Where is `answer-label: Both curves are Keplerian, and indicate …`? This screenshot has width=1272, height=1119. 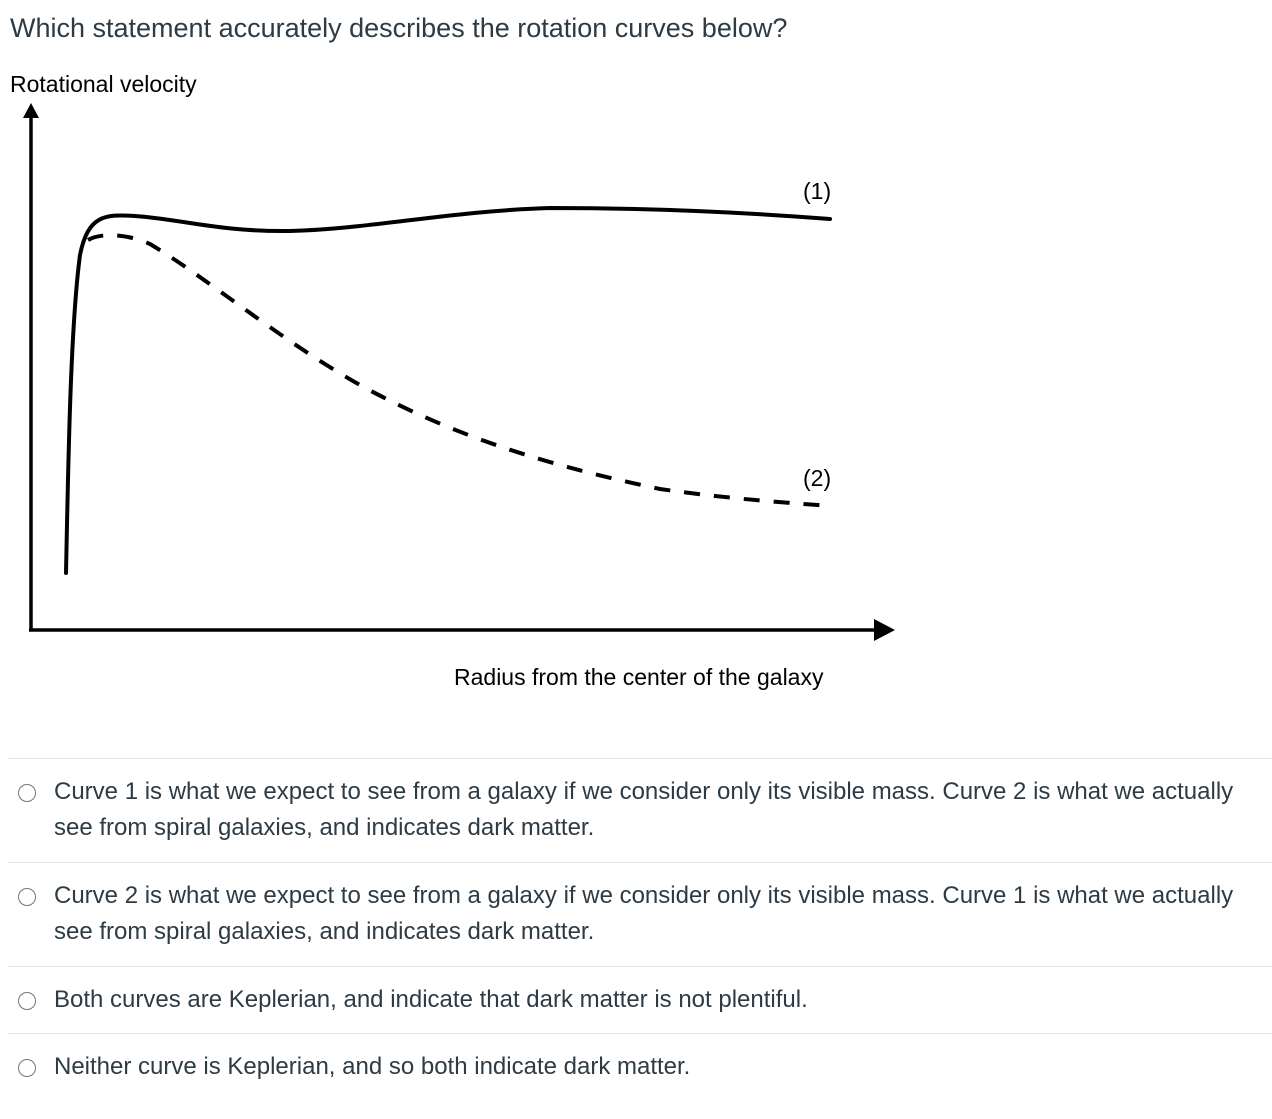 answer-label: Both curves are Keplerian, and indicate … is located at coordinates (431, 999).